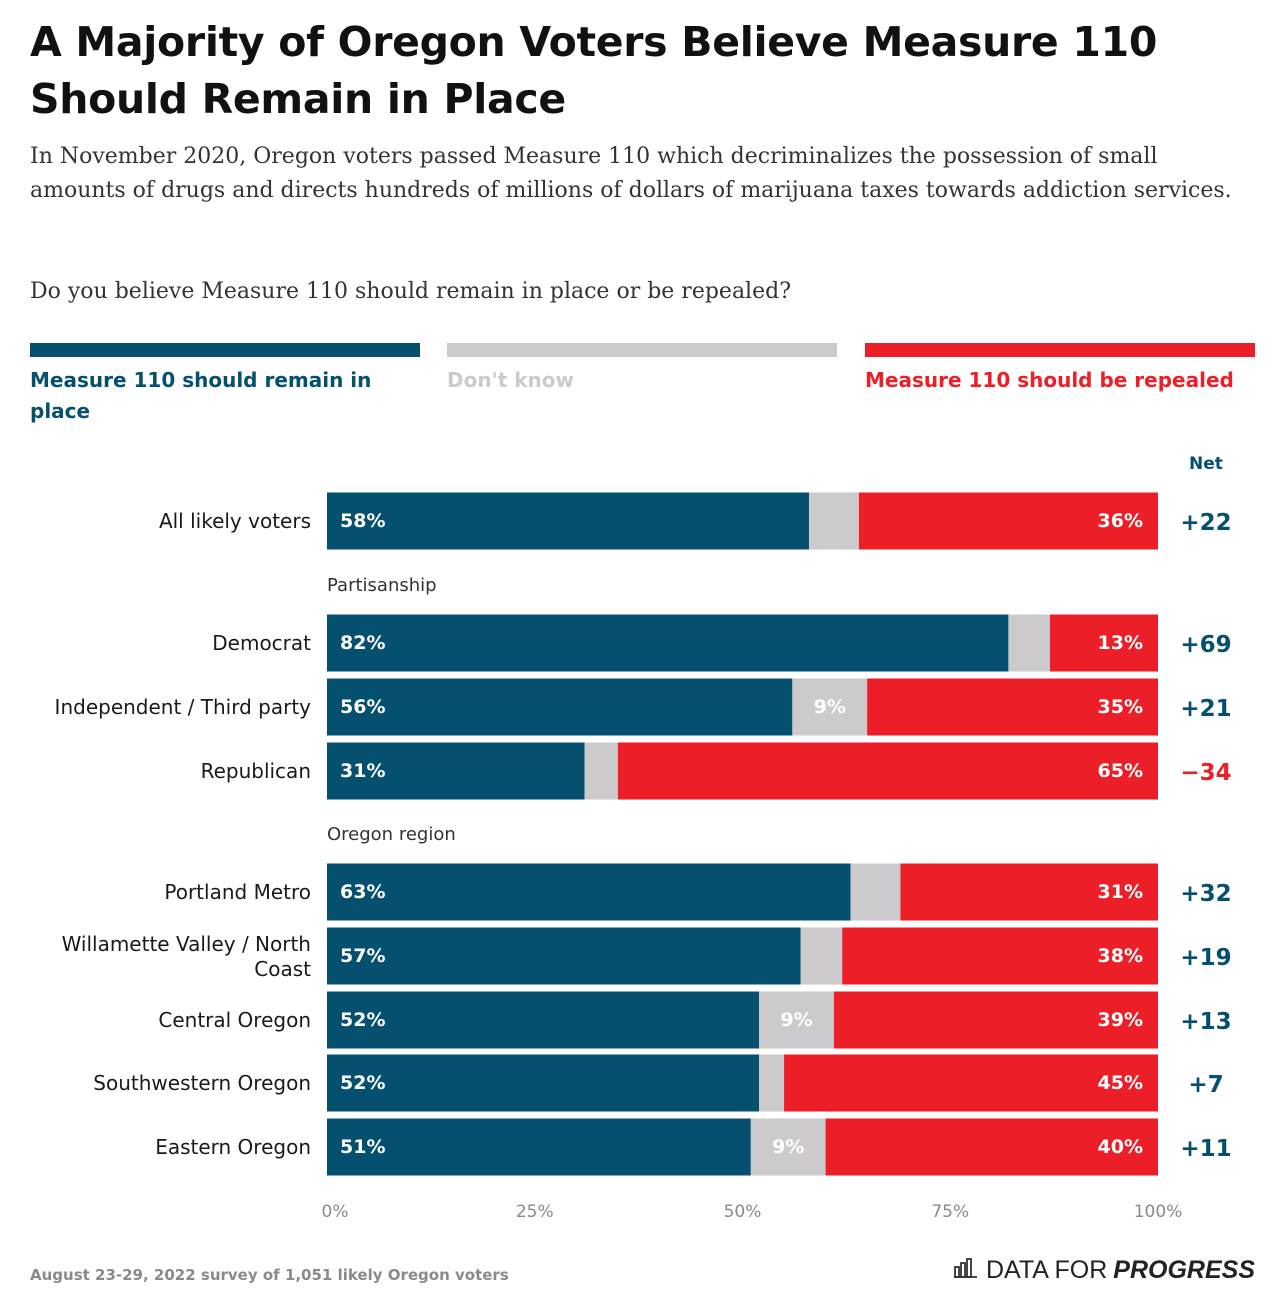 This screenshot has width=1286, height=1316. What do you see at coordinates (237, 892) in the screenshot?
I see `row-label: Portland Metro` at bounding box center [237, 892].